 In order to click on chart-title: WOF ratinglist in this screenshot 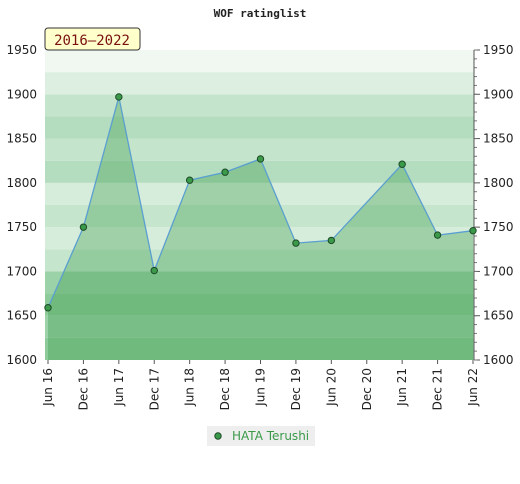, I will do `click(260, 13)`.